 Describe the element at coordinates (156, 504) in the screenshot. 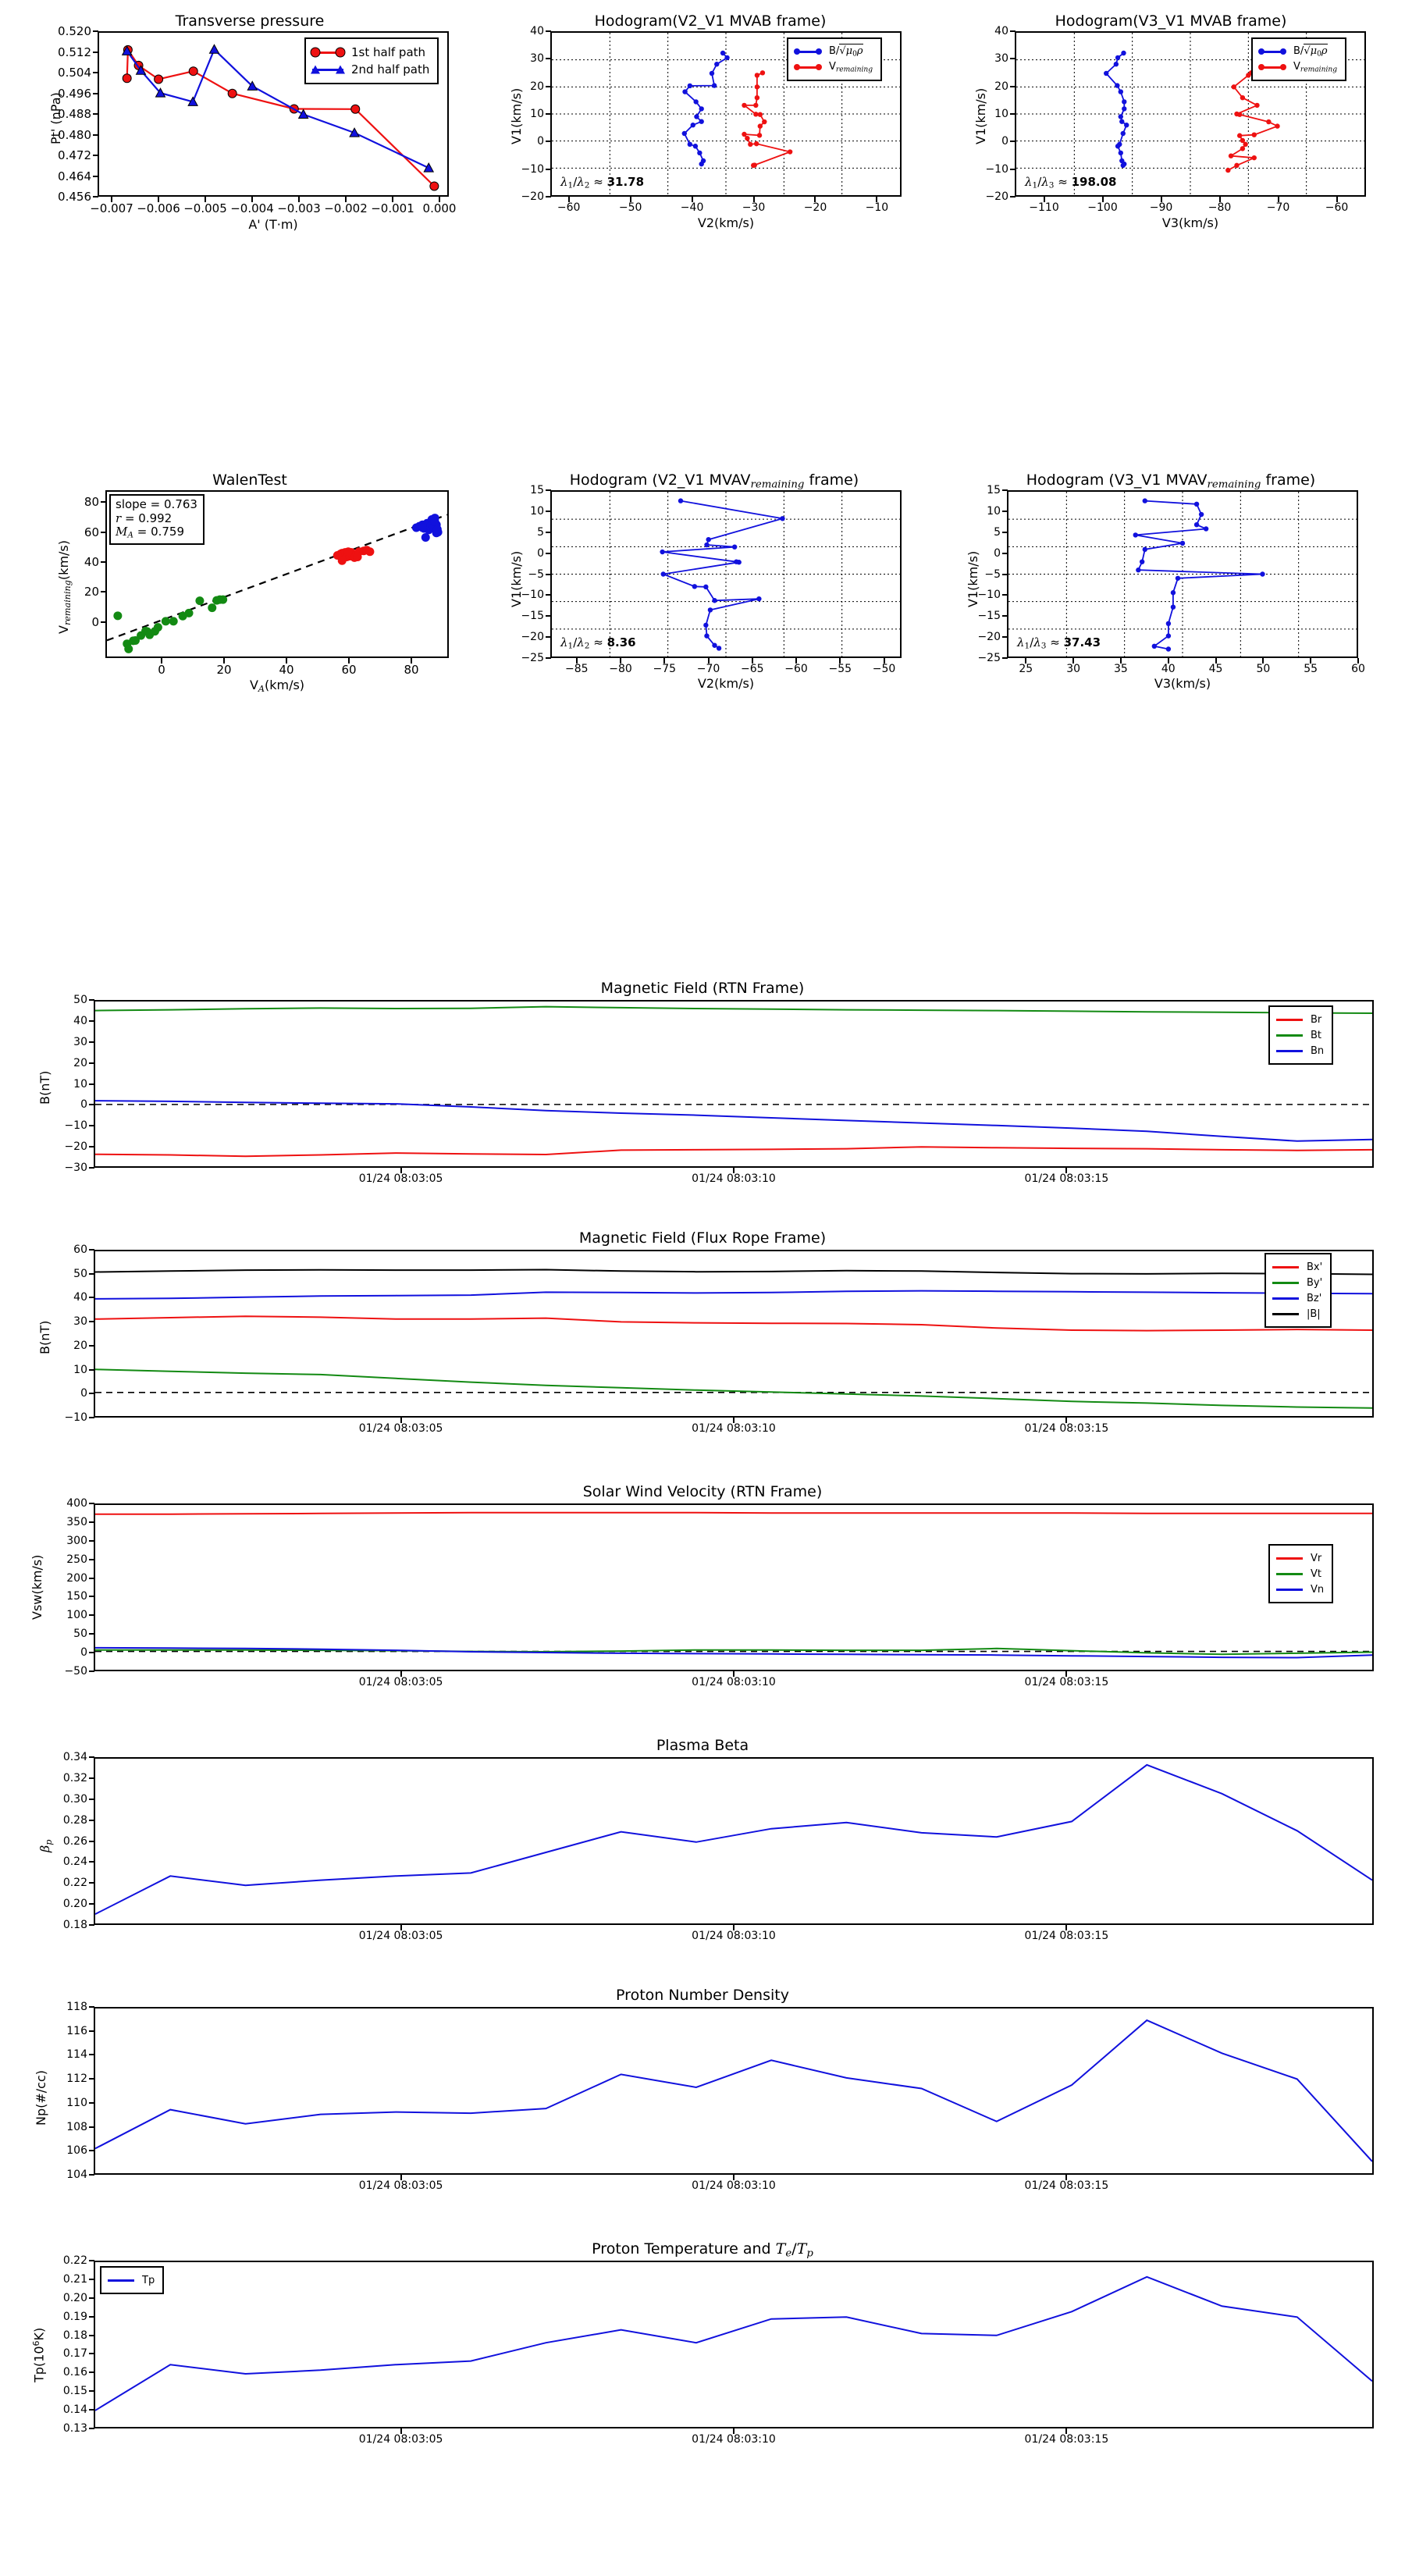

I see `stat-slope: slope = 0.763` at that location.